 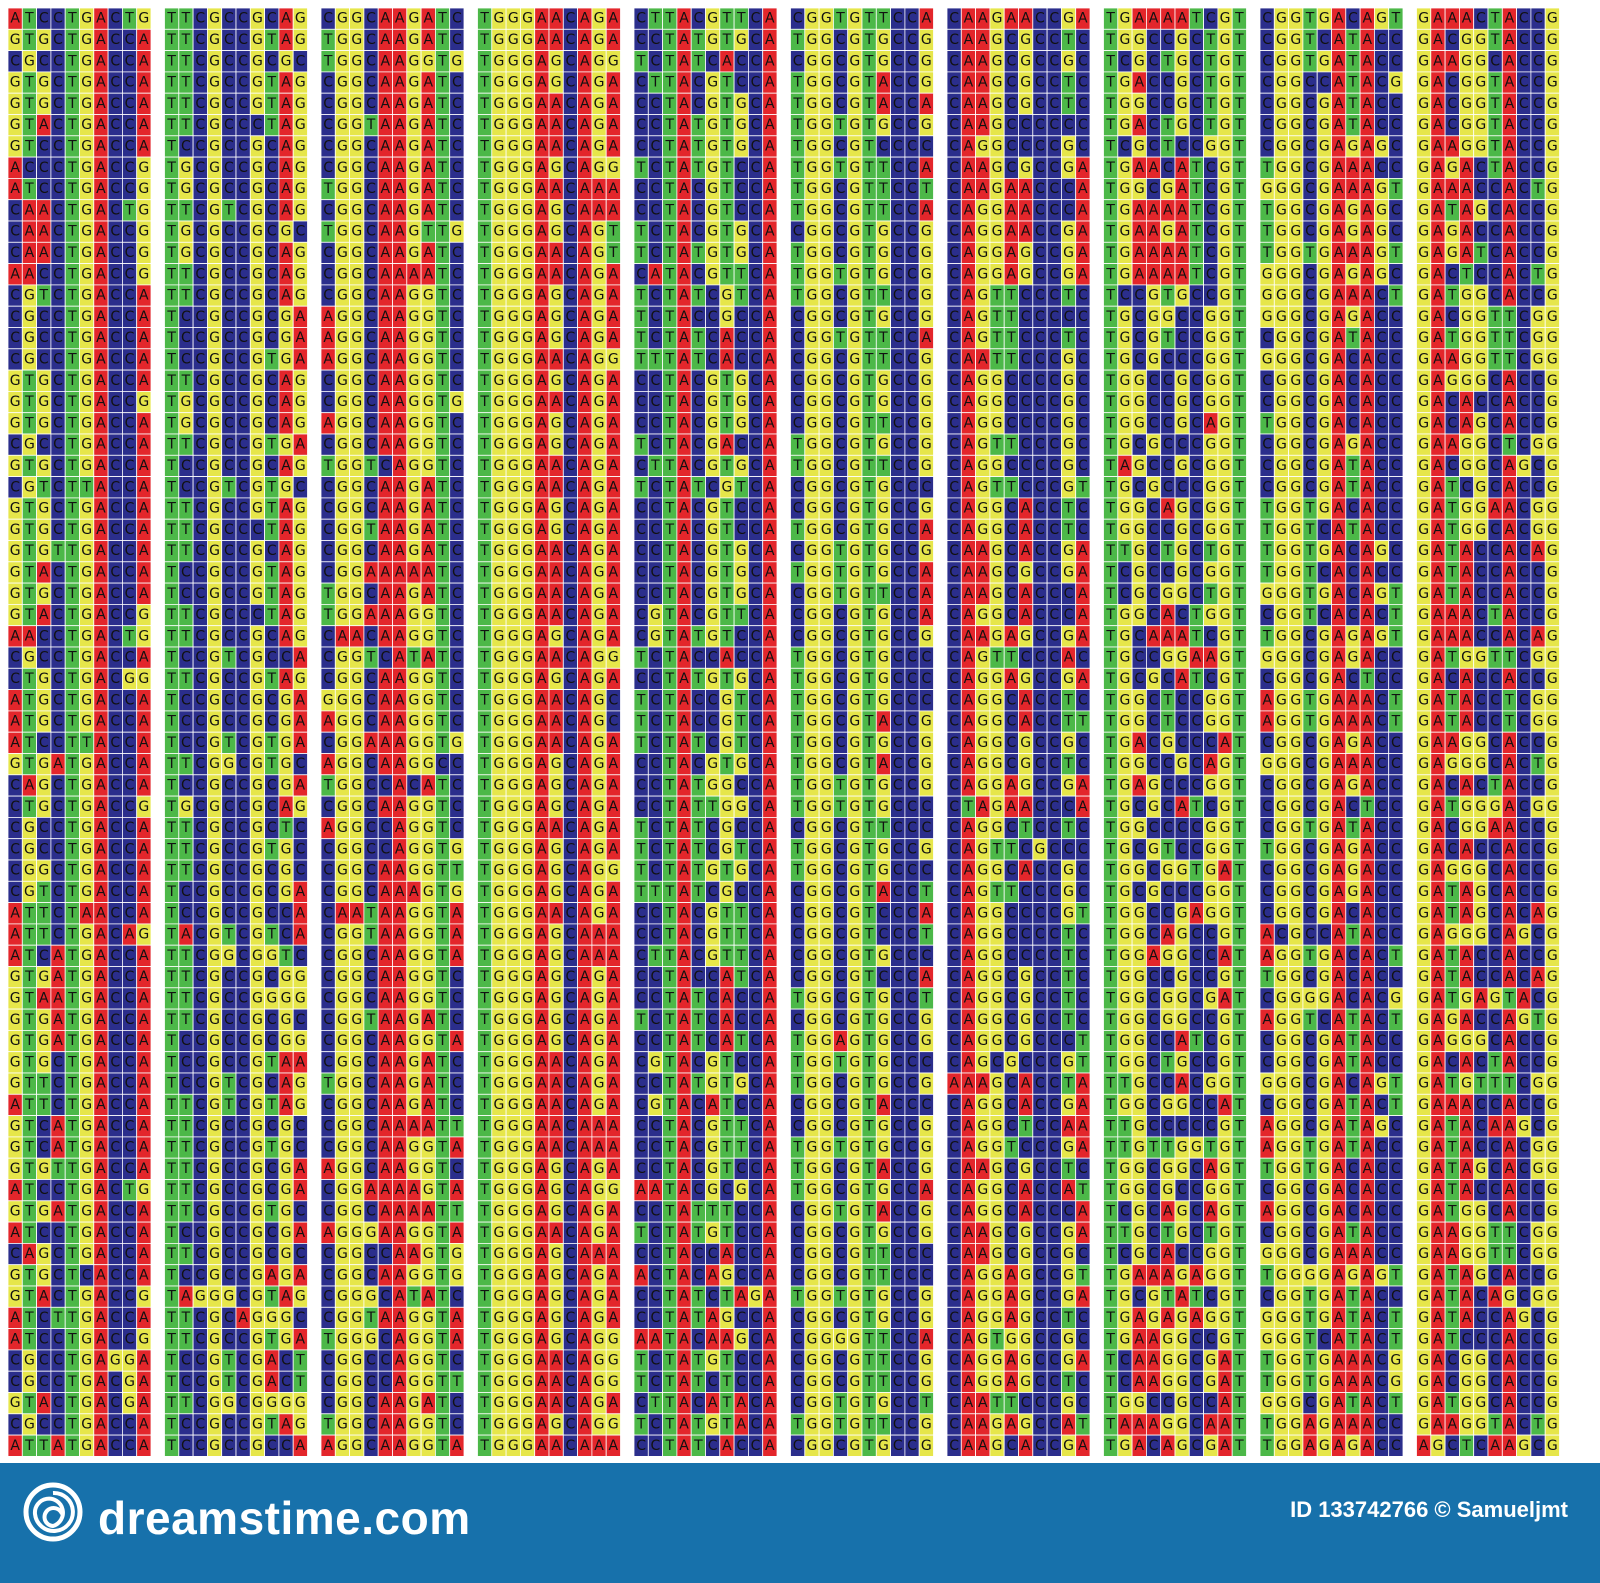 I want to click on sequence-row: AATACGCGCA, so click(x=705, y=1190).